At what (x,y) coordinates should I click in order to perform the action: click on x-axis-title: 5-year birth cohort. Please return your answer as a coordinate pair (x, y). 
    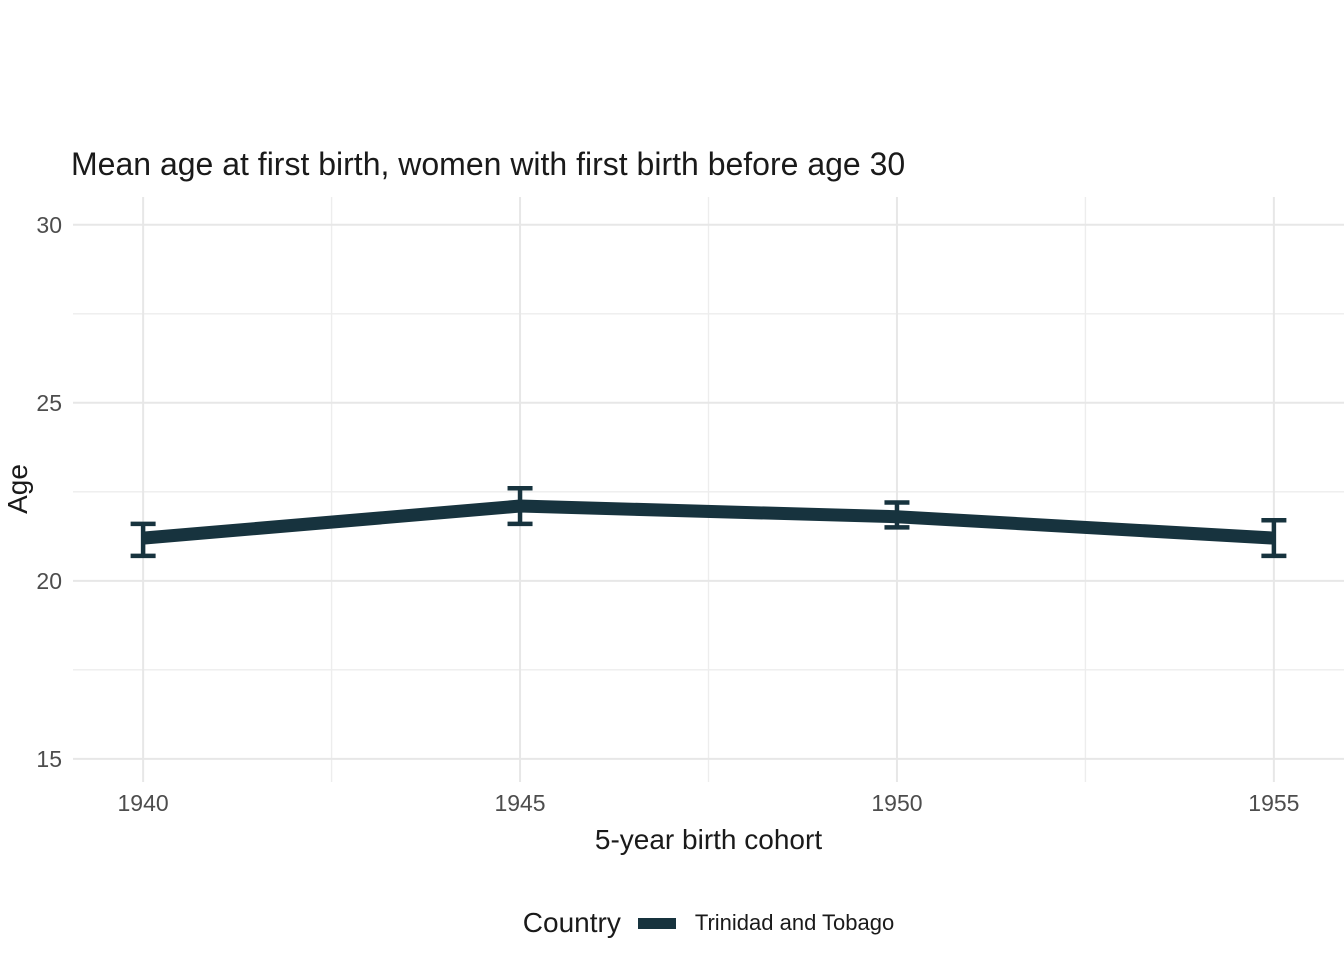
    Looking at the image, I should click on (708, 839).